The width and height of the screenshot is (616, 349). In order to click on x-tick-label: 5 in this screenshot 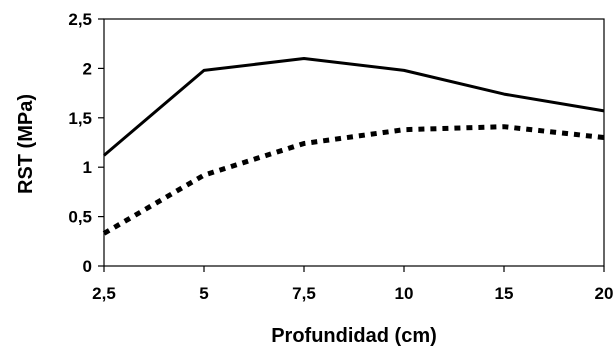, I will do `click(203, 293)`.